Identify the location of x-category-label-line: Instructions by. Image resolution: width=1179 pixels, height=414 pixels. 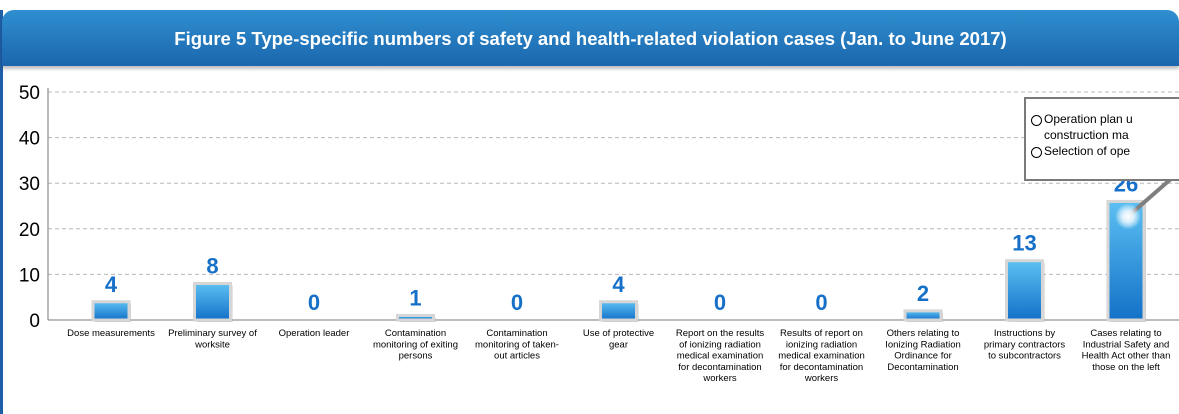
(1024, 333).